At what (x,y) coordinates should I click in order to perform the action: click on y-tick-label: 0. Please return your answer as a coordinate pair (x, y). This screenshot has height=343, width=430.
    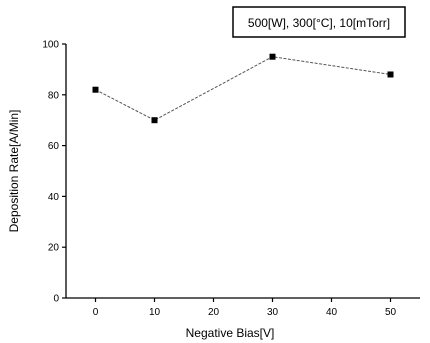
    Looking at the image, I should click on (56, 299).